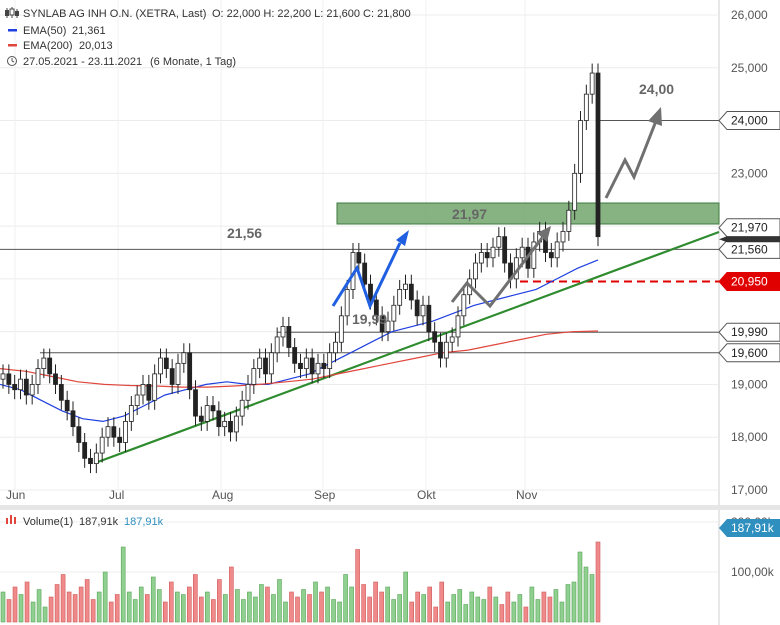 The width and height of the screenshot is (780, 625). I want to click on price-badge-support_1: 19,990, so click(749, 332).